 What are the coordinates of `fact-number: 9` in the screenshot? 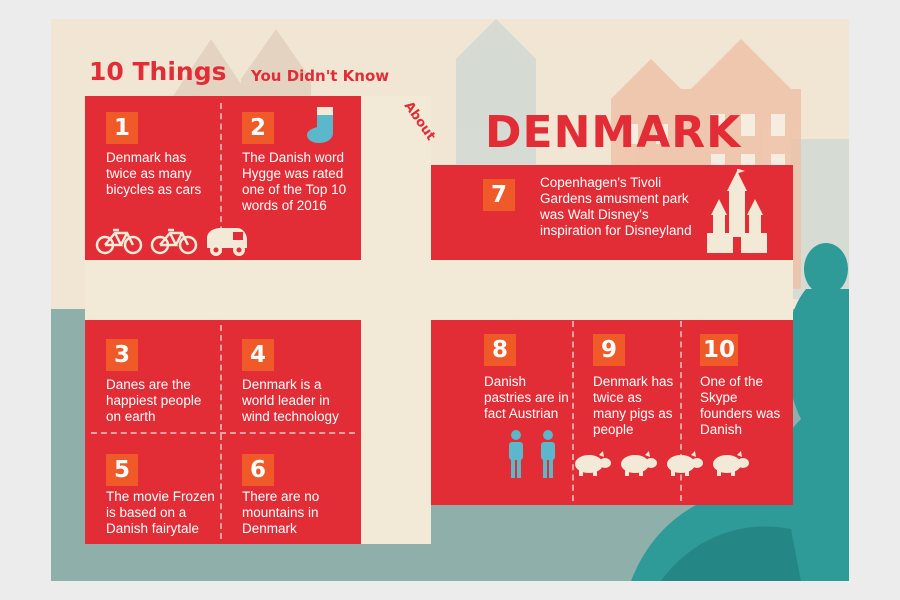 It's located at (609, 350).